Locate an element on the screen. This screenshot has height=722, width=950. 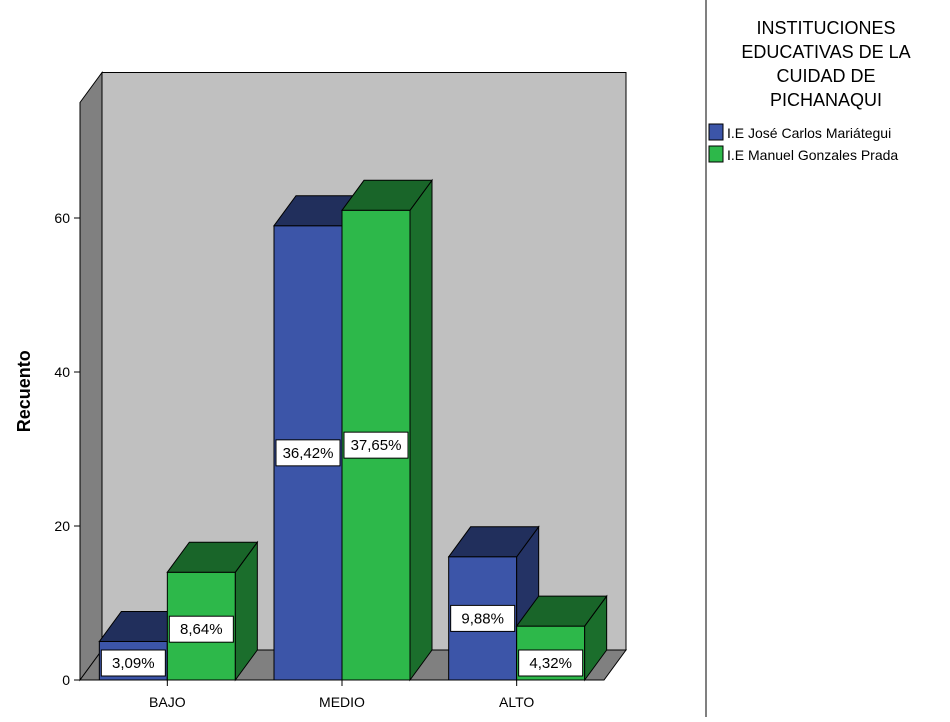
y-tick-label: 0 is located at coordinates (66, 680).